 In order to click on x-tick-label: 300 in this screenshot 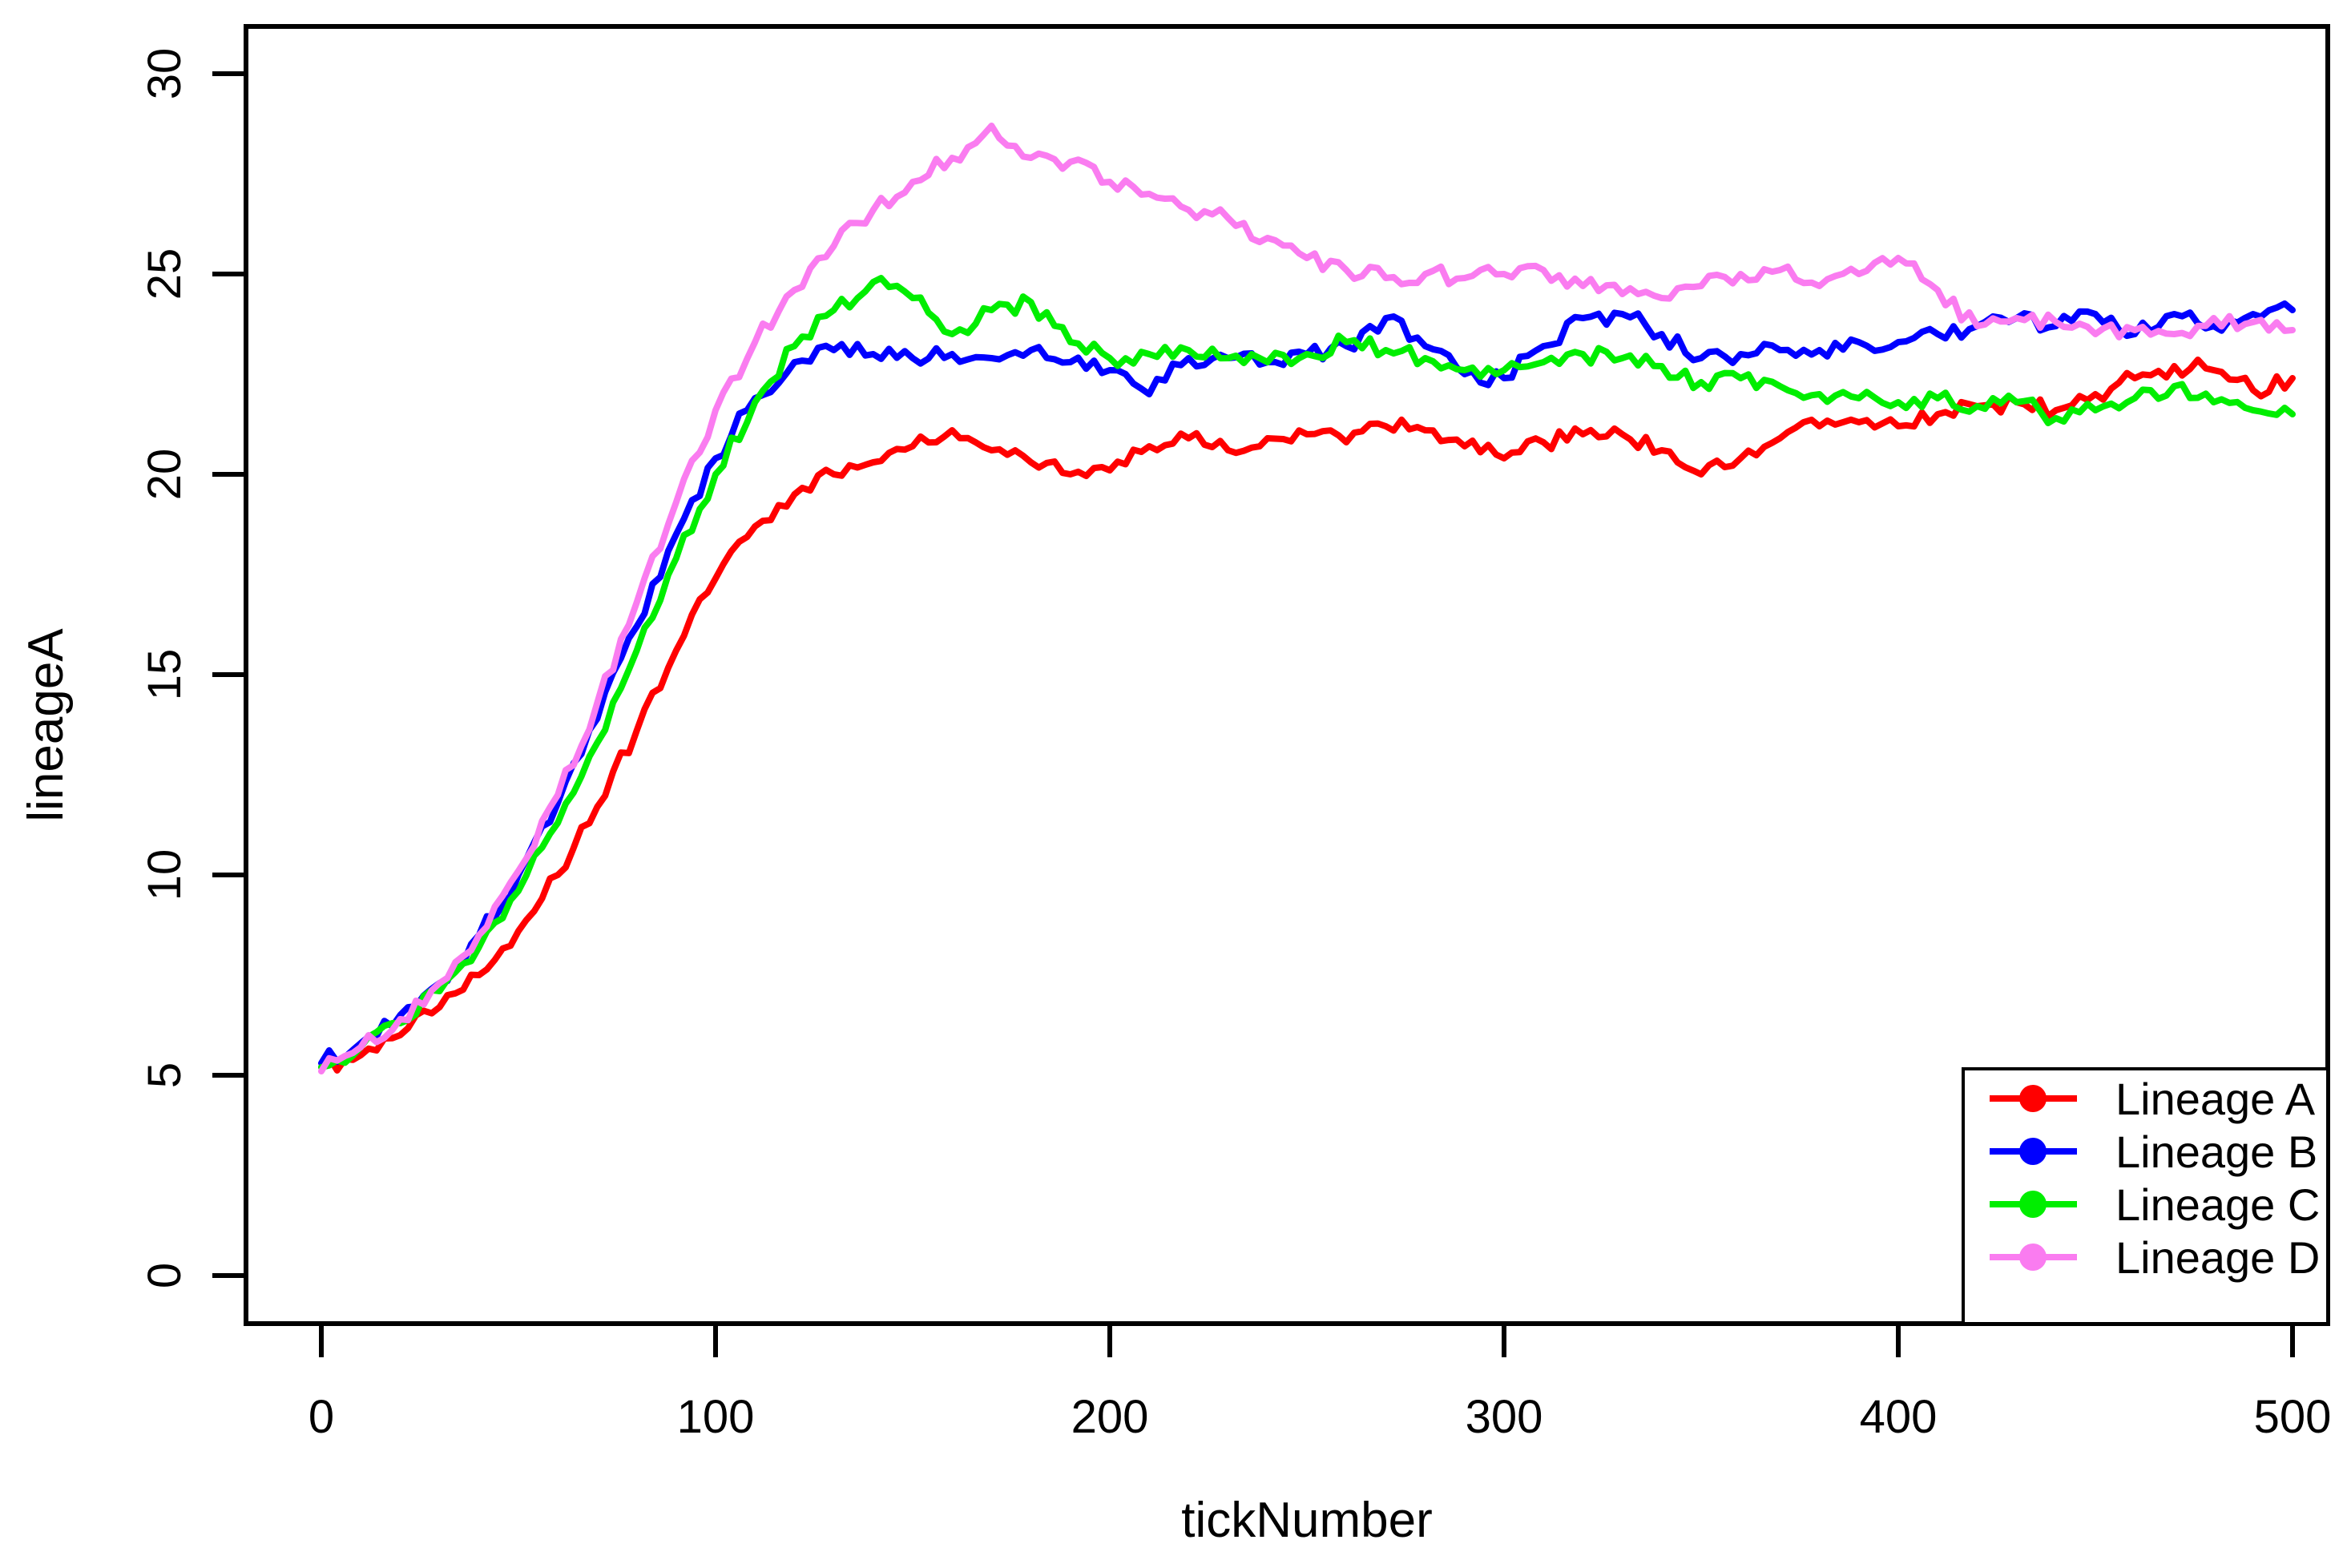, I will do `click(1504, 1417)`.